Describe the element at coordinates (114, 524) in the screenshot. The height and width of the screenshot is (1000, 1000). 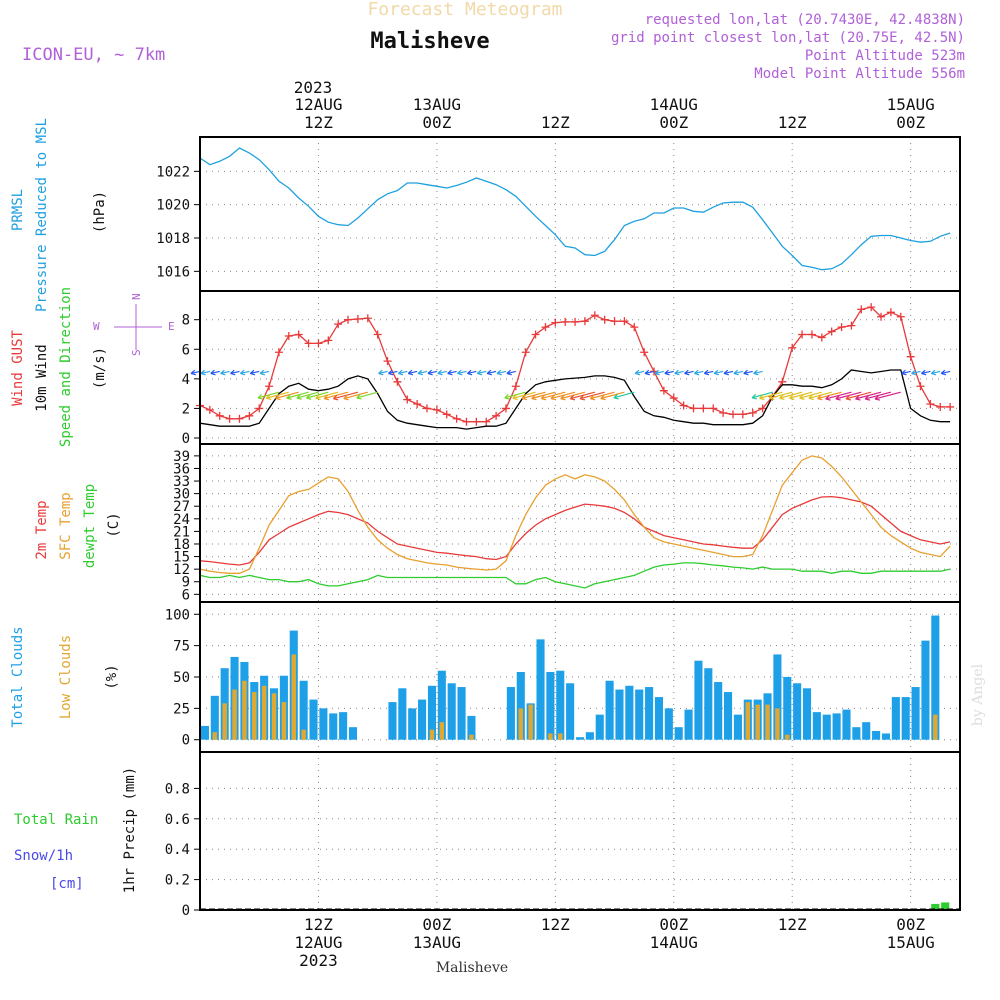
I see `temp-unit: (C)` at that location.